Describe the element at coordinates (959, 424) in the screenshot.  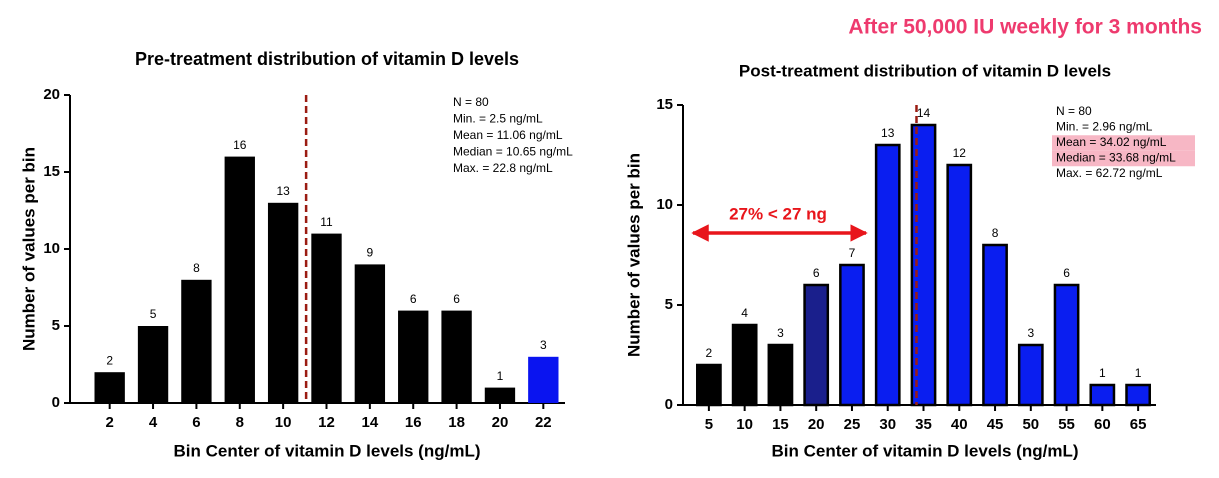
I see `x-tick-label: 40` at that location.